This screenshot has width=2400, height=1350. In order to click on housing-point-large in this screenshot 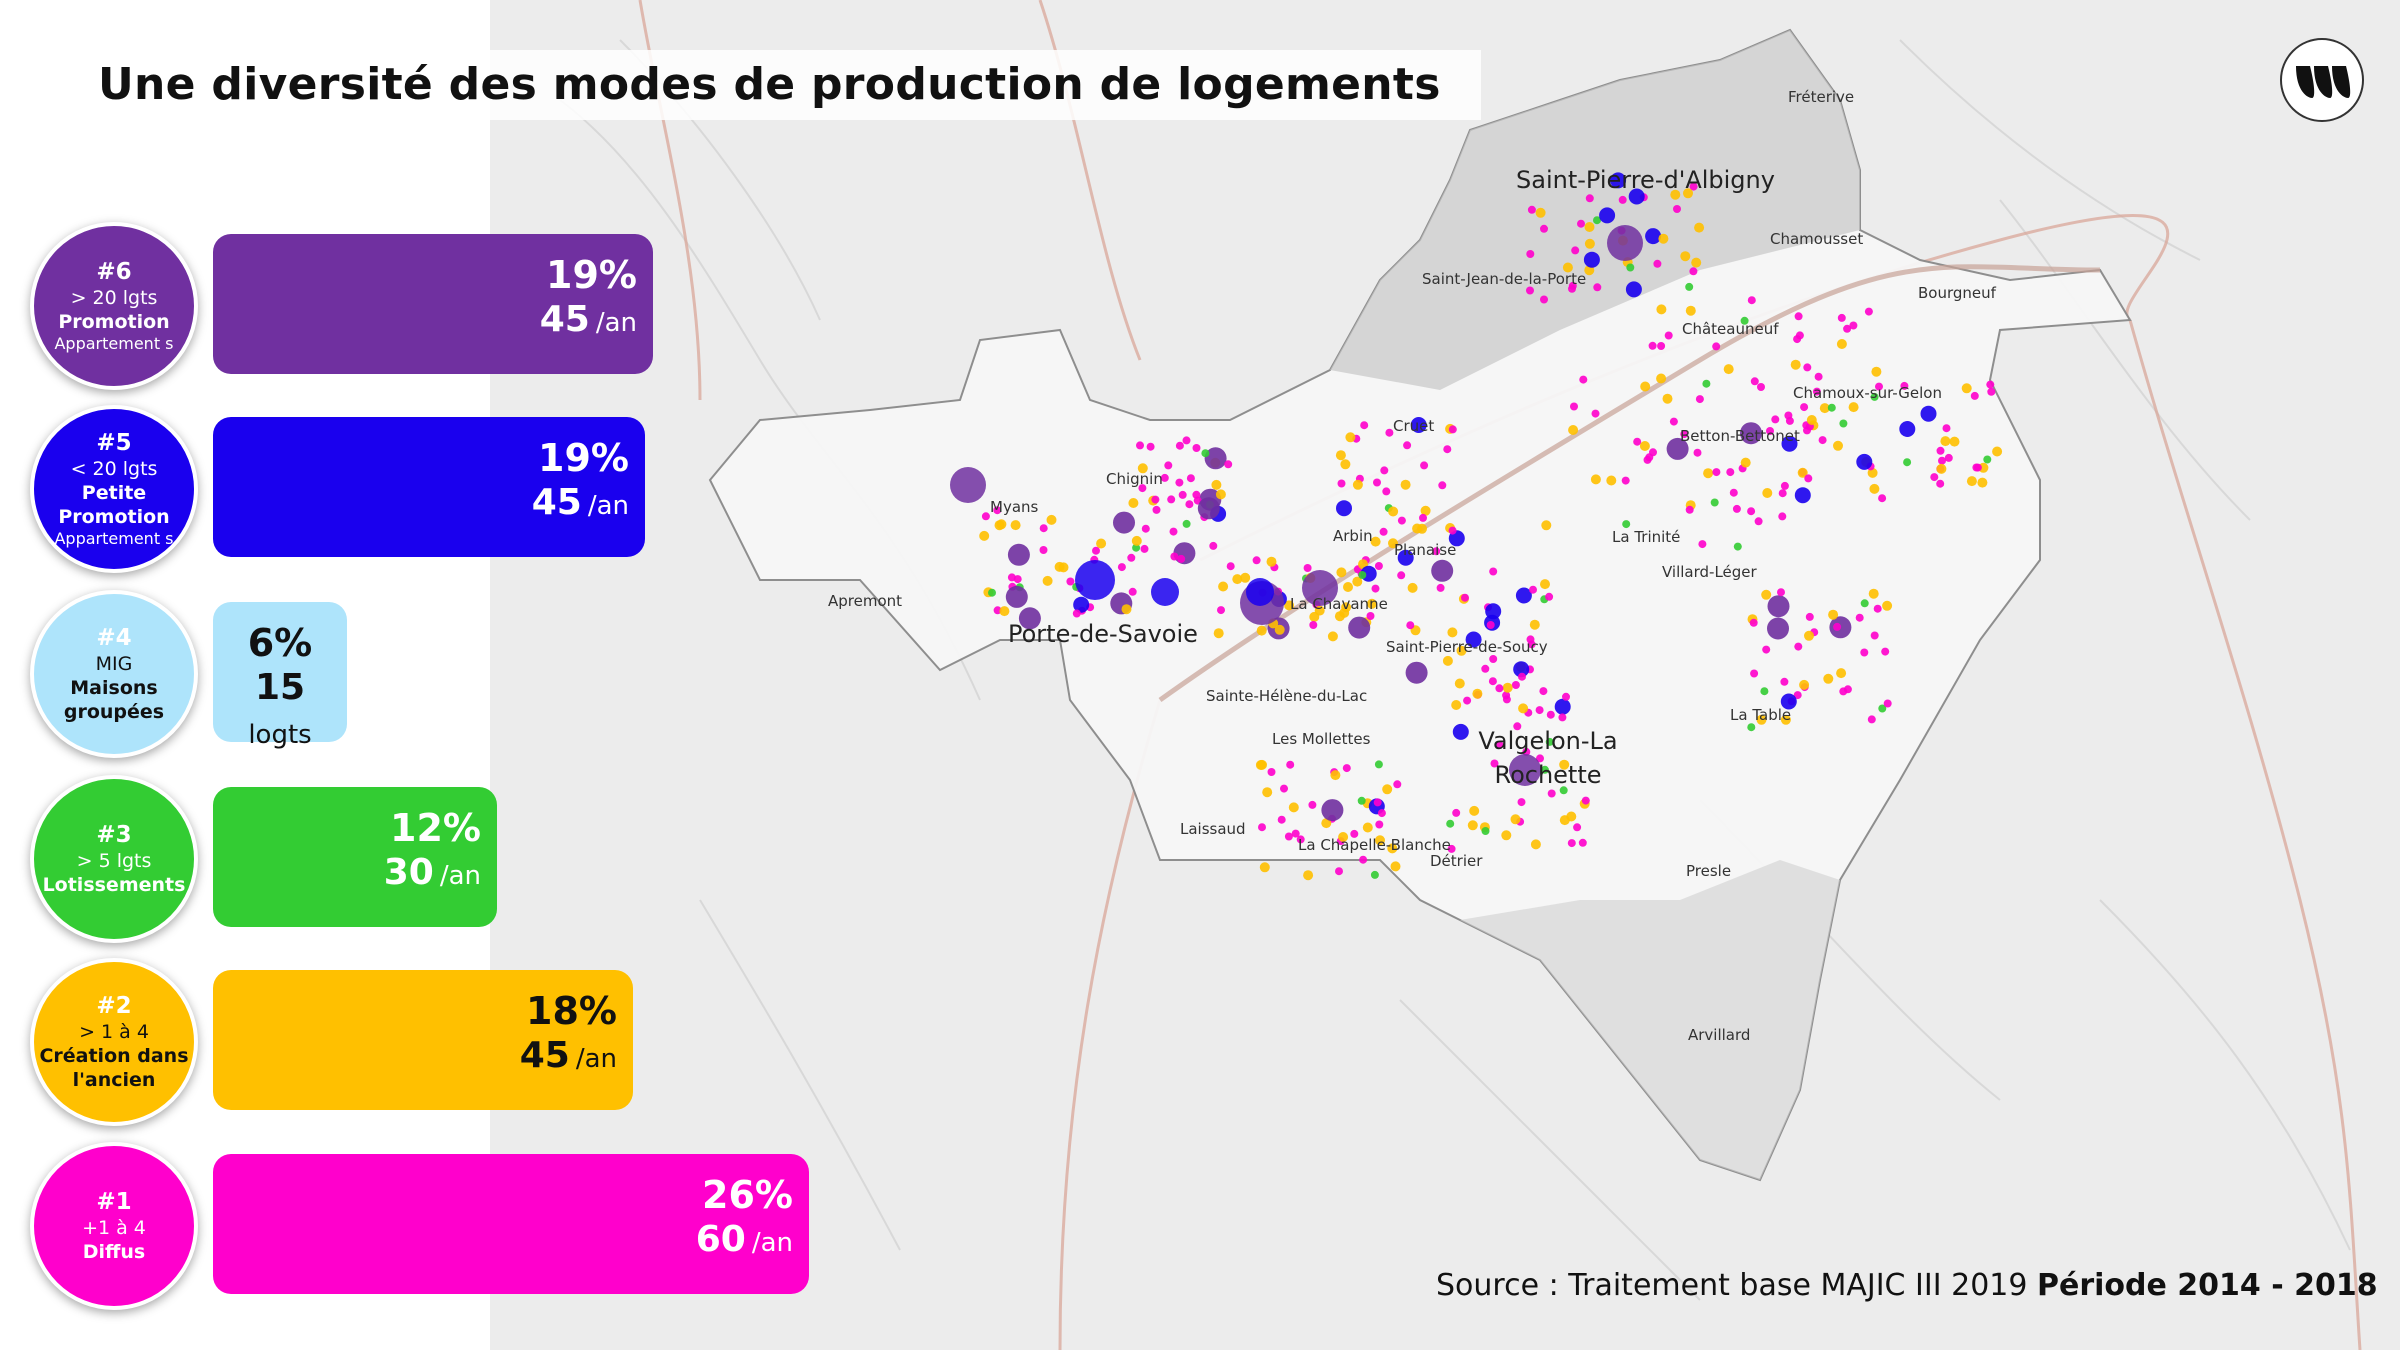, I will do `click(1165, 592)`.